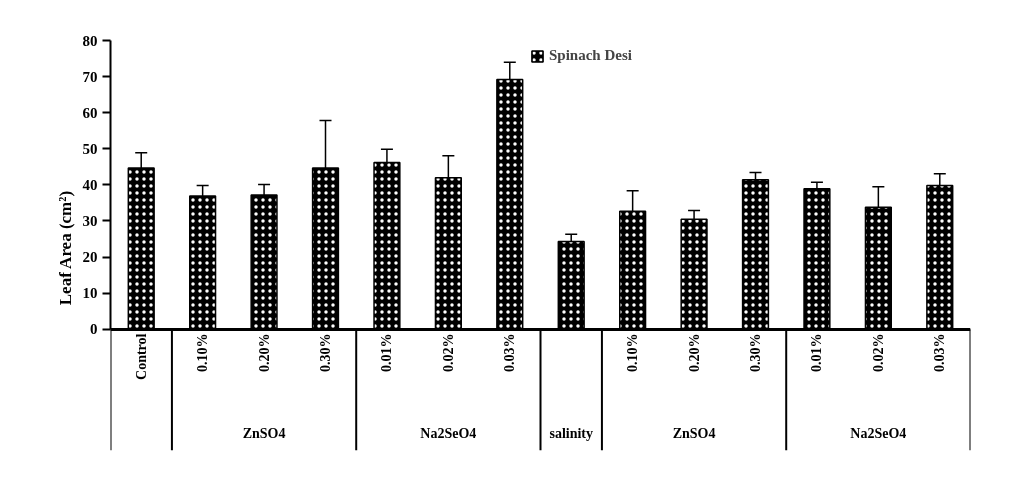  Describe the element at coordinates (90, 148) in the screenshot. I see `y-tick-label: 50` at that location.